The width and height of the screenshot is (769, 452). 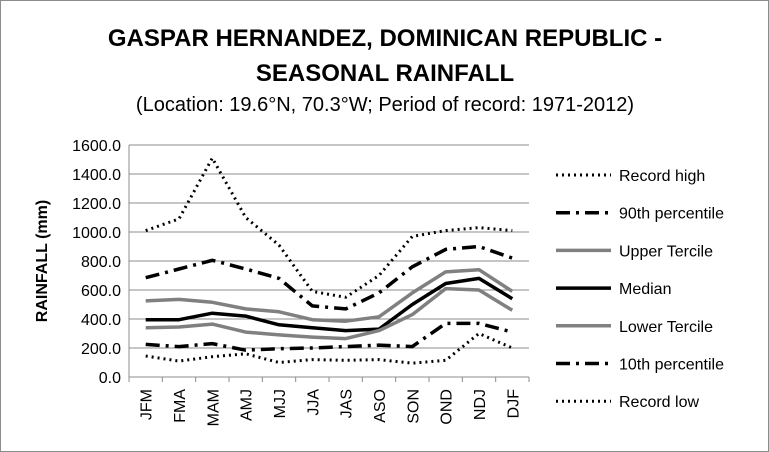 What do you see at coordinates (96, 233) in the screenshot?
I see `y-tick-label: 1000.0` at bounding box center [96, 233].